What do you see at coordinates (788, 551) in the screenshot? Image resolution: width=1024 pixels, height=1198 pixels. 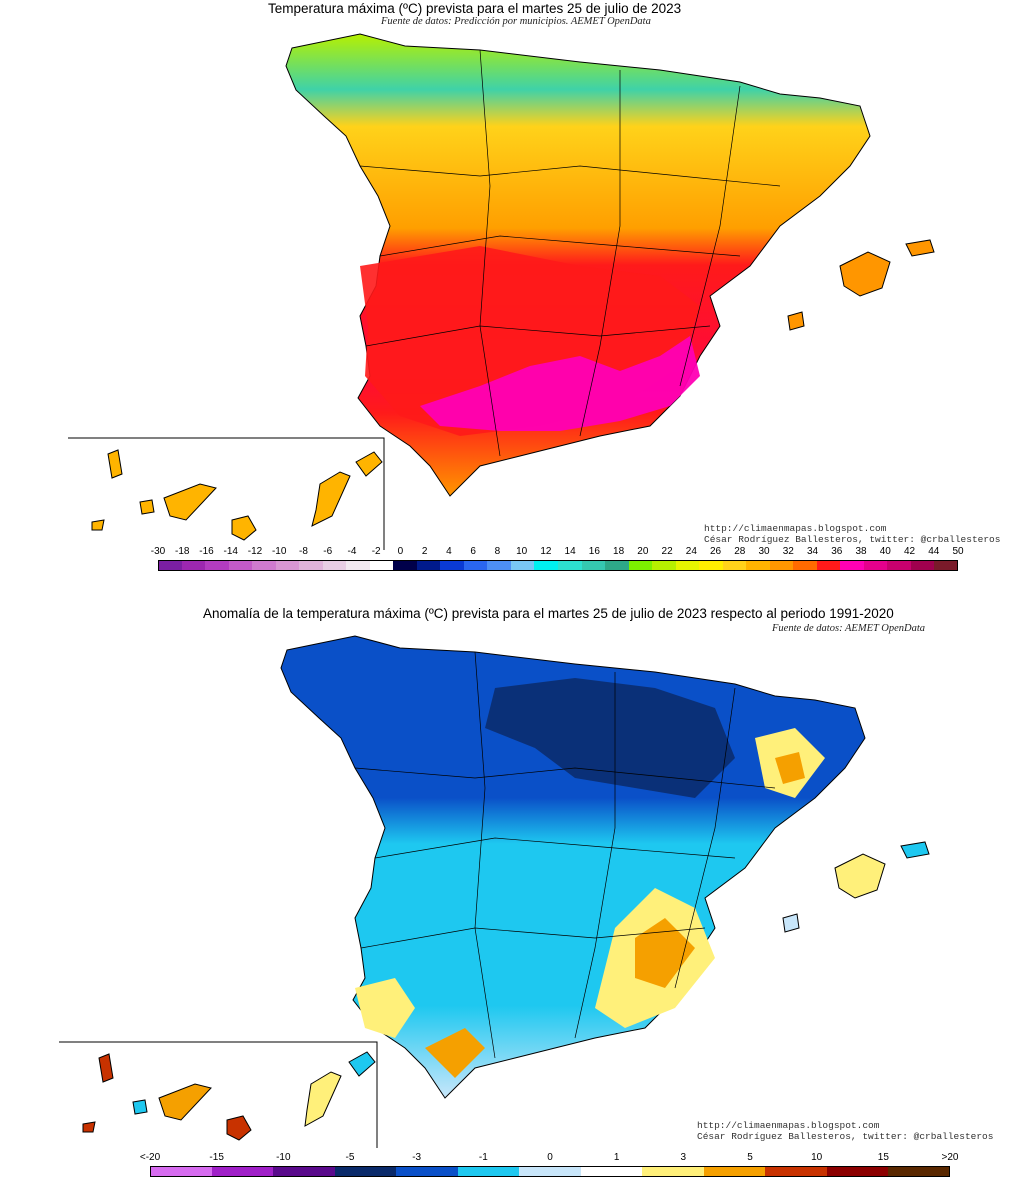 I see `temperature-legend-tick-label: 32` at bounding box center [788, 551].